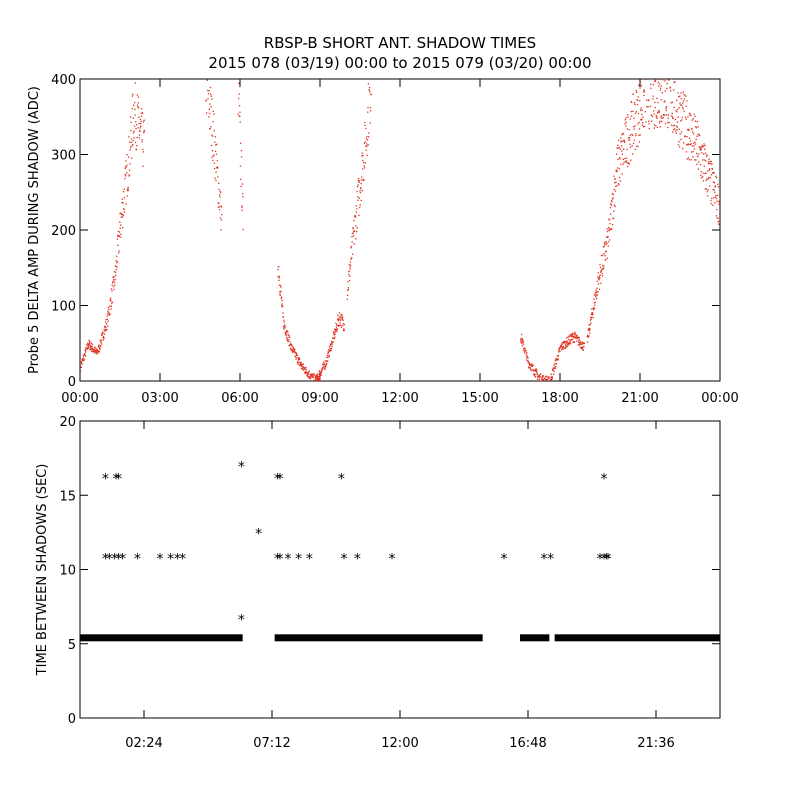 Image resolution: width=800 pixels, height=804 pixels. What do you see at coordinates (72, 719) in the screenshot?
I see `y-tick-label: 0` at bounding box center [72, 719].